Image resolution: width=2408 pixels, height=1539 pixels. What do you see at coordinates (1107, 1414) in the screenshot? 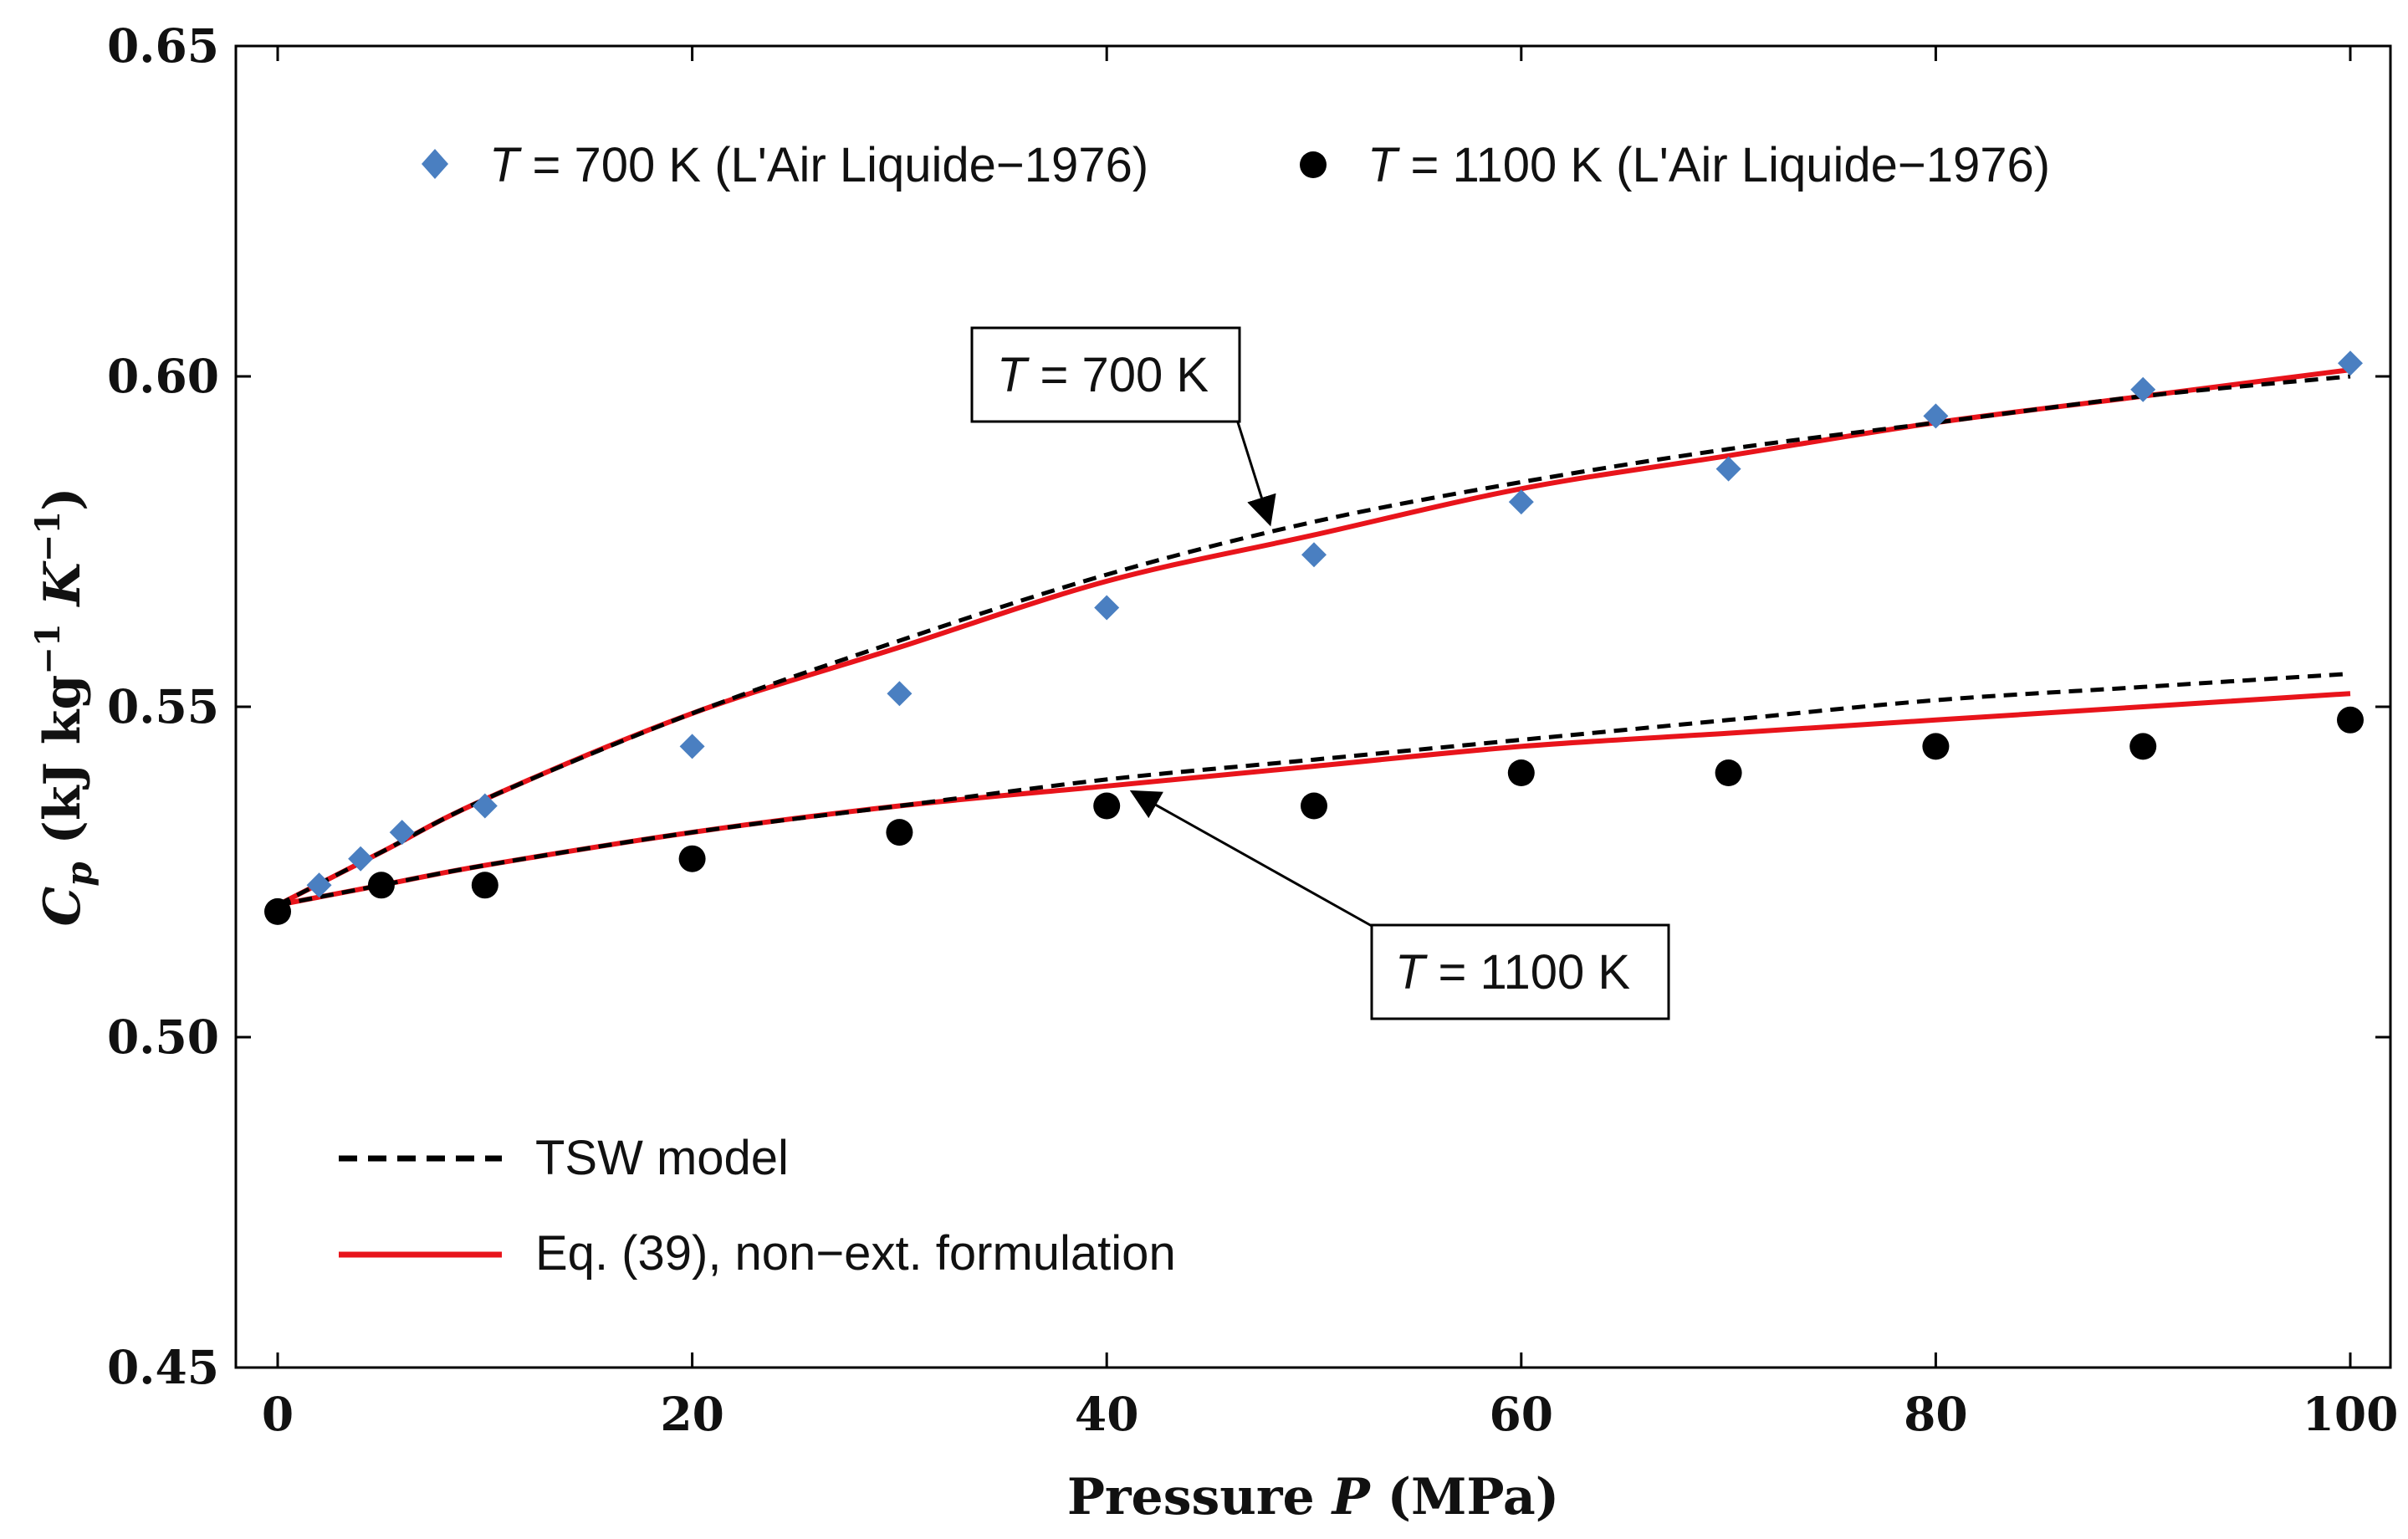
I see `x-tick-label: 40` at bounding box center [1107, 1414].